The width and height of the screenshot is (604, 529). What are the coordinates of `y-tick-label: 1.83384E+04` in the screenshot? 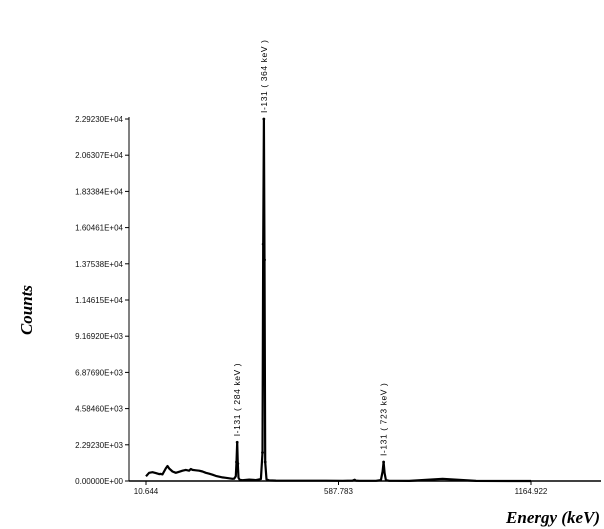 It's located at (99, 191).